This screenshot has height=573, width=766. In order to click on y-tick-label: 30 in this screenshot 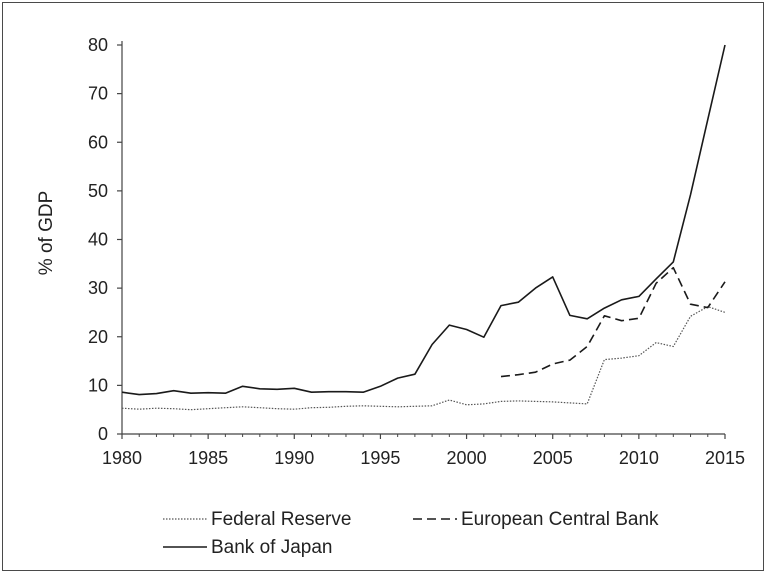, I will do `click(98, 288)`.